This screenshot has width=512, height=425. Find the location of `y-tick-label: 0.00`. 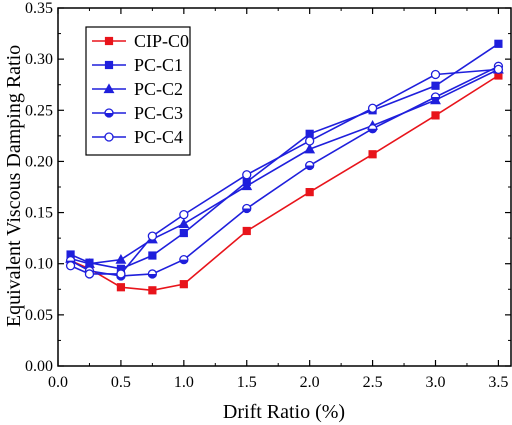

y-tick-label: 0.00 is located at coordinates (39, 366).